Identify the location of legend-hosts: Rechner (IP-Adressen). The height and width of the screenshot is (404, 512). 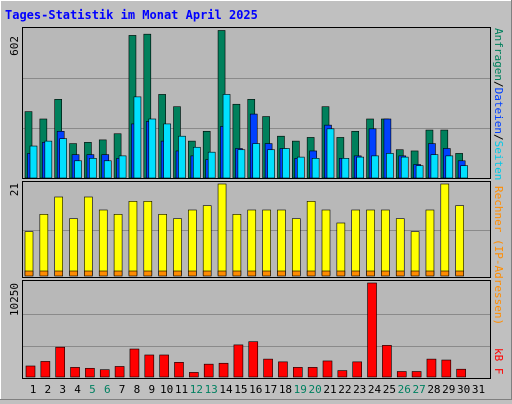
(498, 255).